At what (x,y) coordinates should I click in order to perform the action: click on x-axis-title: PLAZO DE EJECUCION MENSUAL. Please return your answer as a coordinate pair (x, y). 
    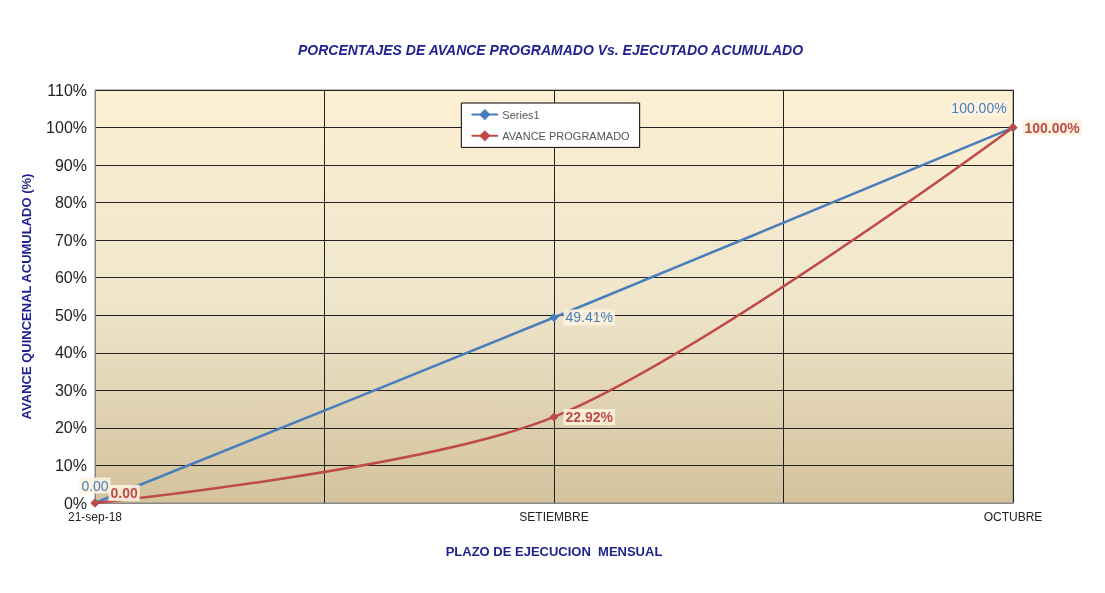
    Looking at the image, I should click on (554, 551).